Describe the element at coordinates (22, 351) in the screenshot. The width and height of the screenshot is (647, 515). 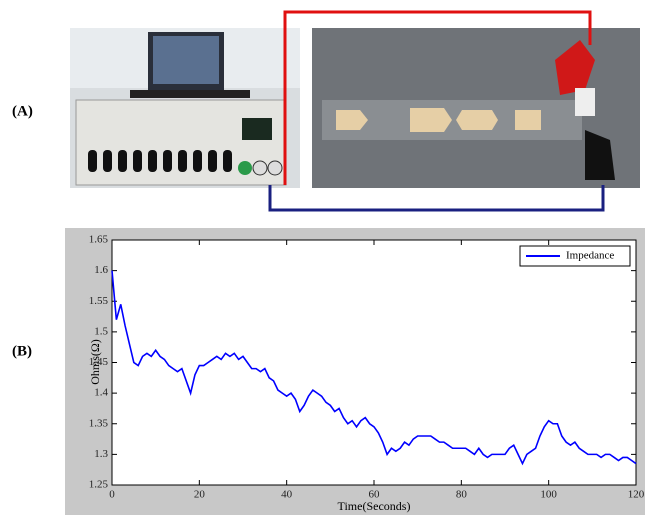
I see `panel-label: (B)` at that location.